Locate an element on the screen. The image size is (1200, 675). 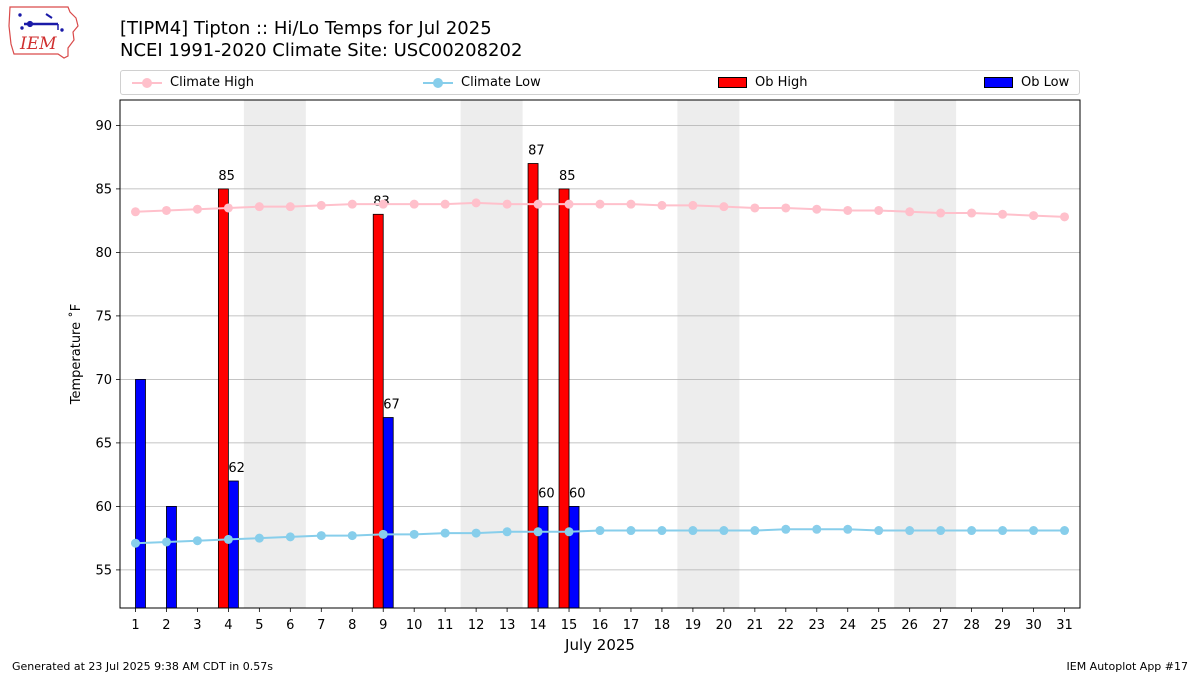
x-tick-label: 25 is located at coordinates (878, 625).